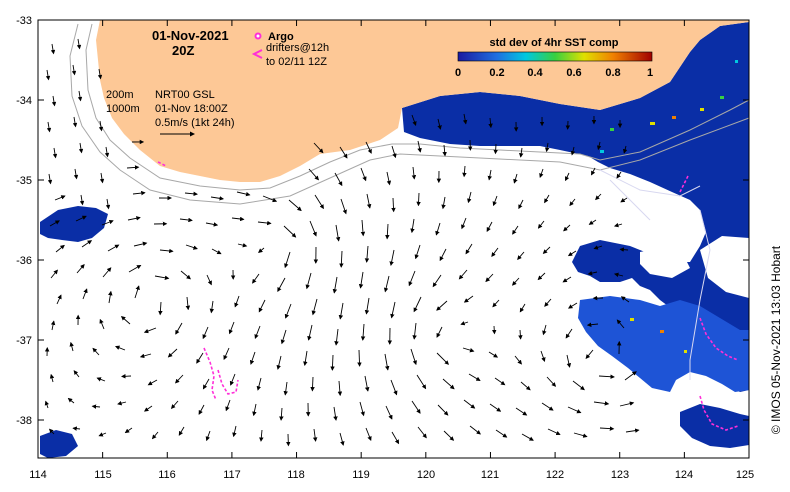 This screenshot has width=790, height=492. Describe the element at coordinates (123, 109) in the screenshot. I see `contour-1000-label: 1000m` at that location.